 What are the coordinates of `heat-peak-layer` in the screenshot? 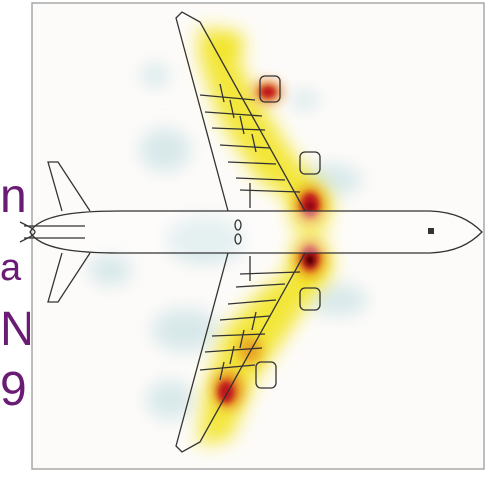 It's located at (268, 244).